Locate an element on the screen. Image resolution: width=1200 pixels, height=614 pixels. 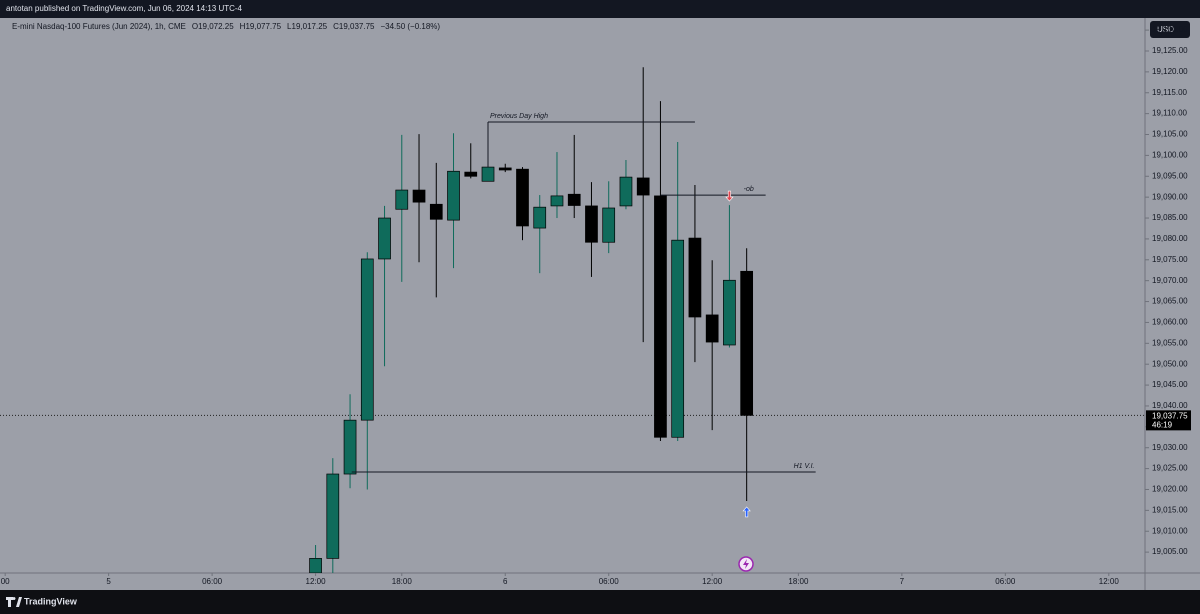
currency-box is located at coordinates (1170, 29).